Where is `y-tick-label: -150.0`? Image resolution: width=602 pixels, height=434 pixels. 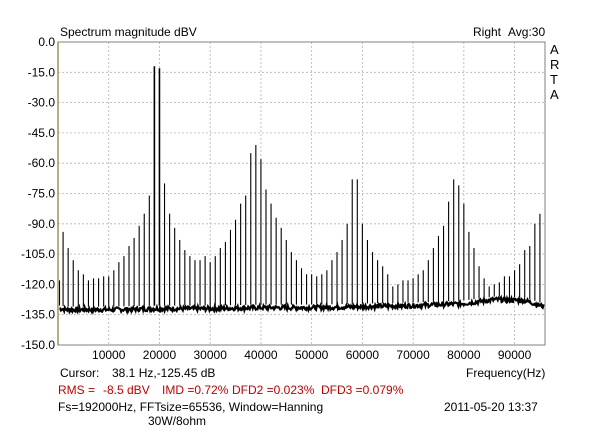
y-tick-label: -150.0 is located at coordinates (38, 345).